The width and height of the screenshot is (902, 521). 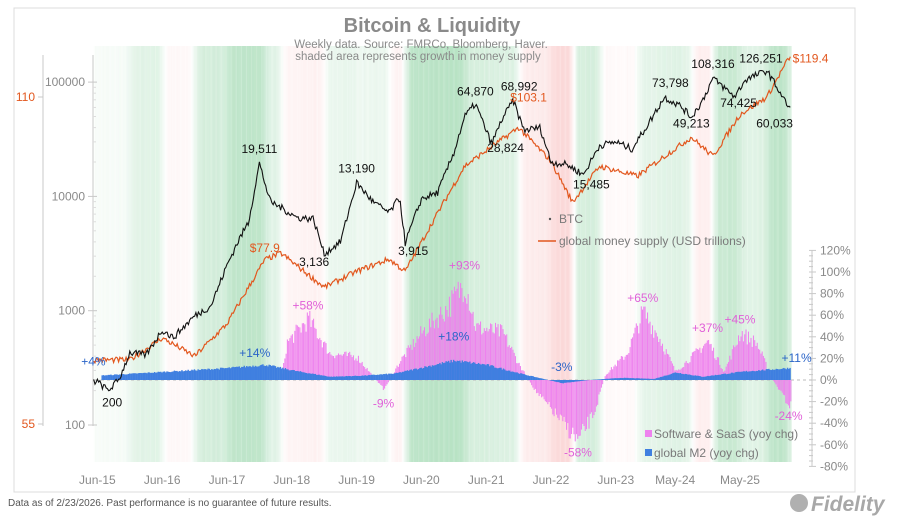 What do you see at coordinates (65, 82) in the screenshot?
I see `btc-axis-tick-label: 100000` at bounding box center [65, 82].